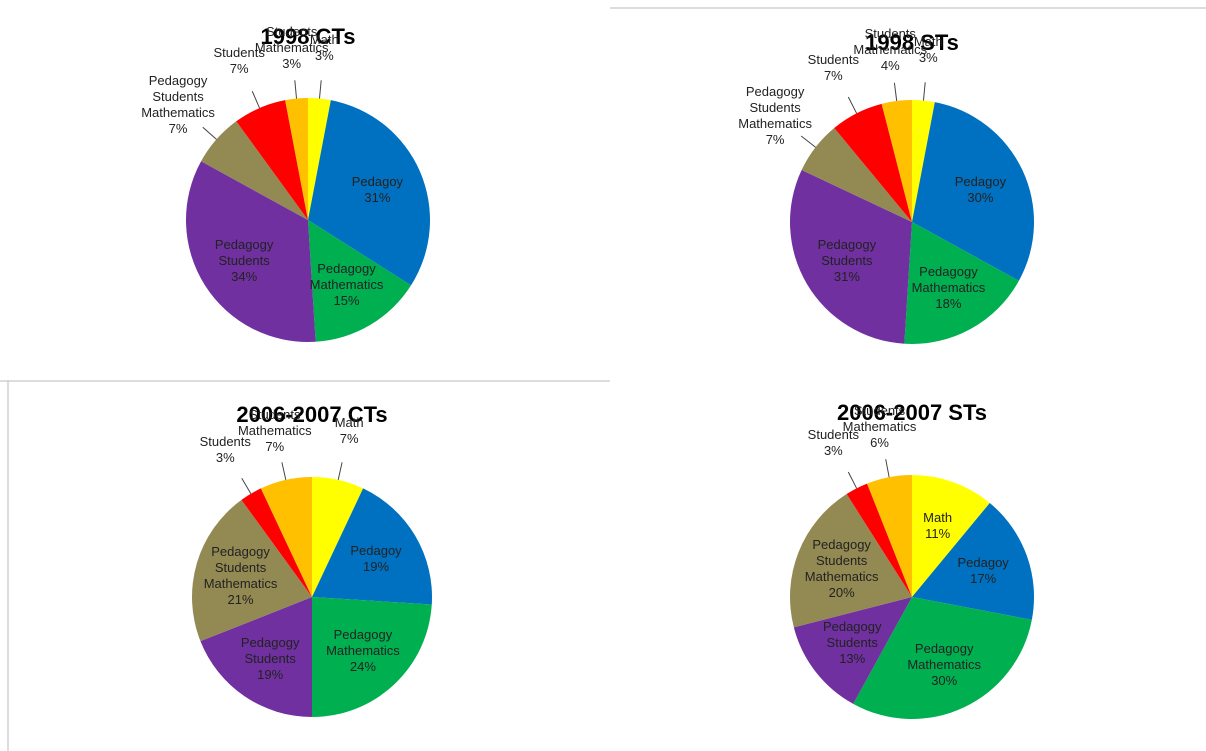 This screenshot has width=1206, height=751. I want to click on slice-value: 11%, so click(938, 533).